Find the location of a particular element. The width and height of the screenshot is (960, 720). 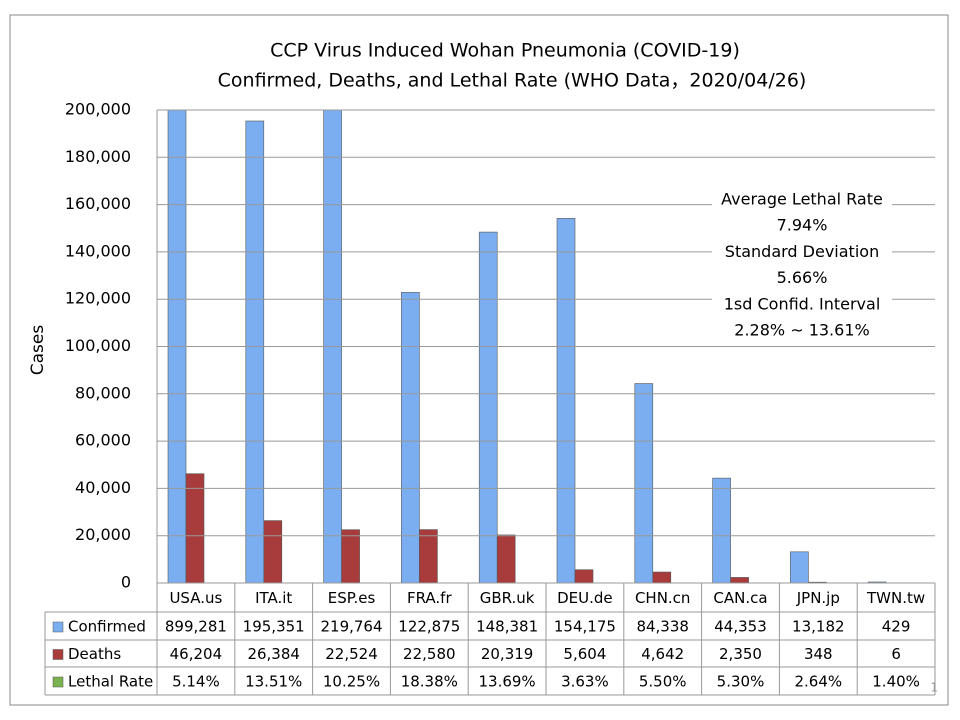

x-tick-label: JPN.jp is located at coordinates (818, 598).